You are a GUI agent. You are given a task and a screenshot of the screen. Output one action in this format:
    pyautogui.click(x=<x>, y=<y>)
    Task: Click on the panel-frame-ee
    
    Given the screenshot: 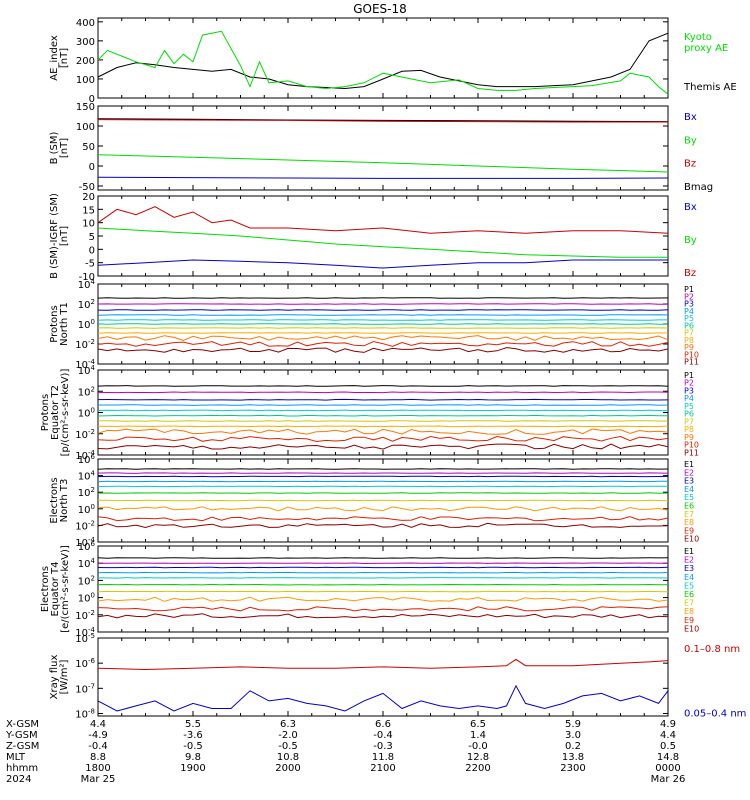 What is the action you would take?
    pyautogui.click(x=383, y=589)
    